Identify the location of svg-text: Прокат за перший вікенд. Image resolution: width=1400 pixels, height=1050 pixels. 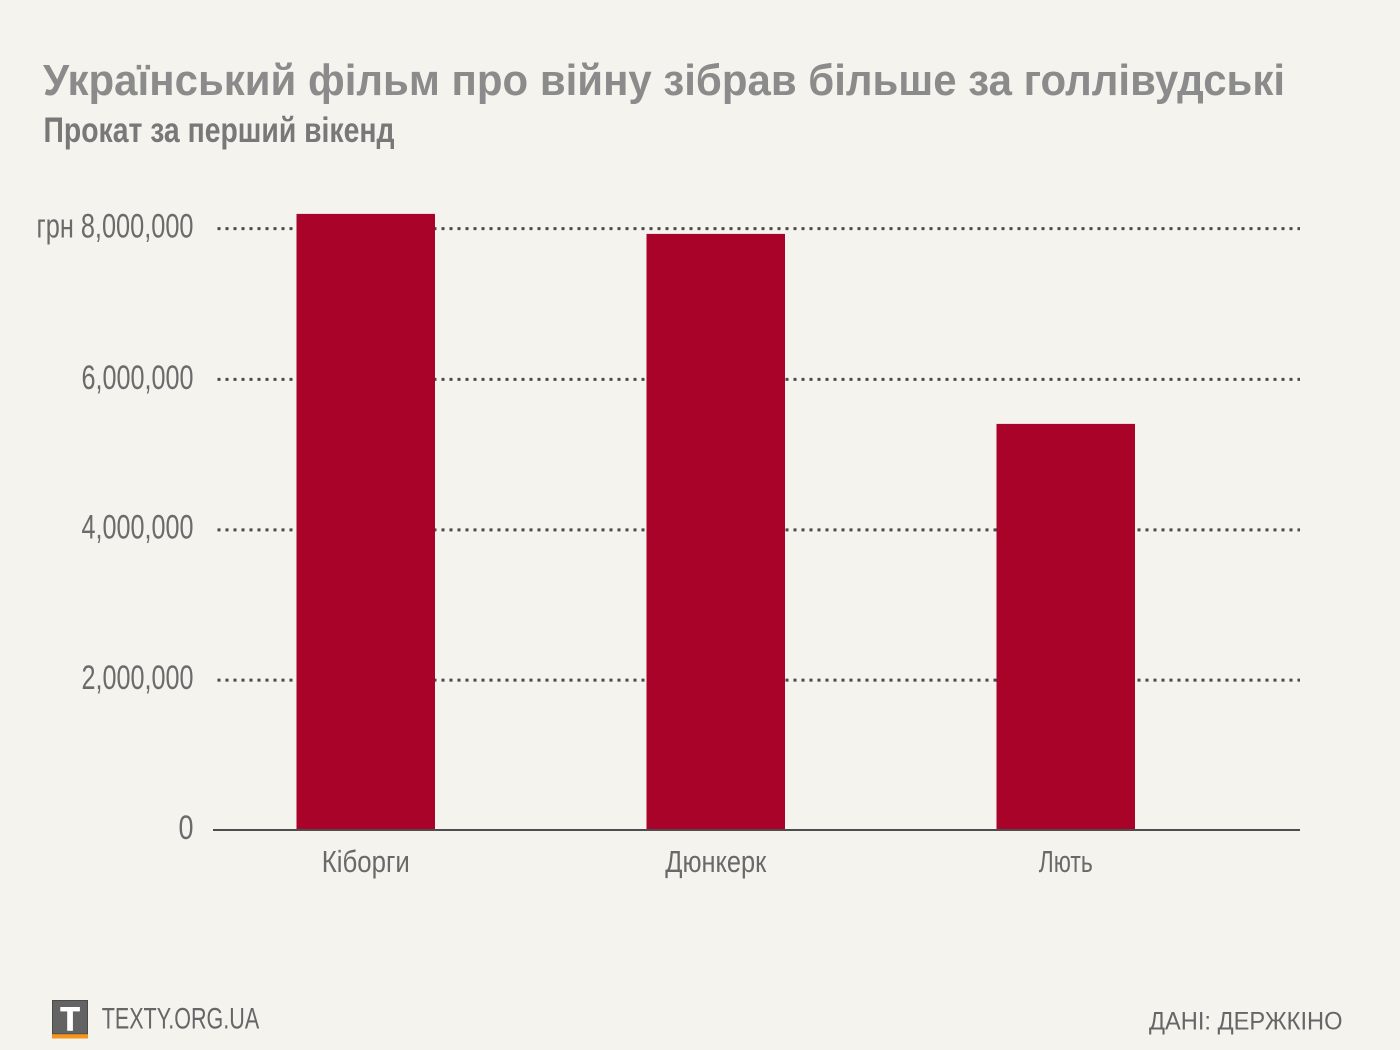
(219, 130).